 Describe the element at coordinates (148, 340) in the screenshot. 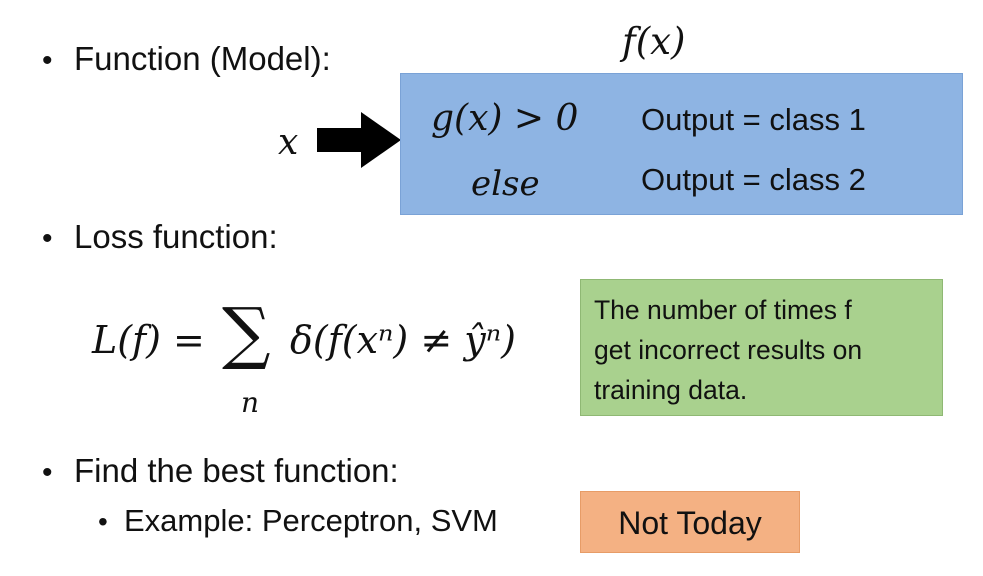

I see `loss-lhs: L(f) =` at that location.